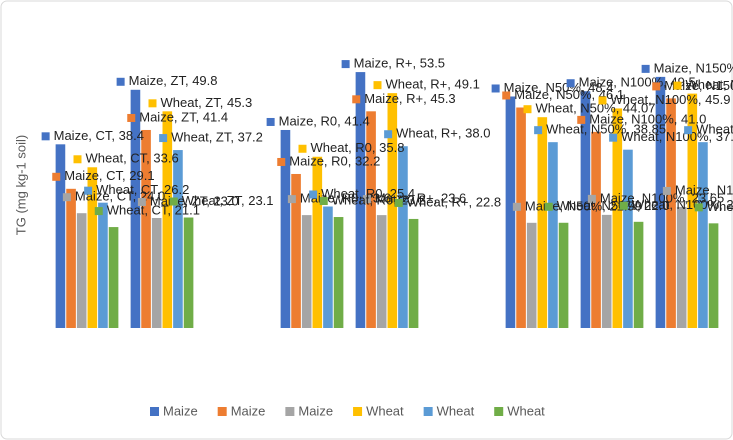  What do you see at coordinates (559, 87) in the screenshot?
I see `data-label: Maize, N50%, 48.4` at bounding box center [559, 87].